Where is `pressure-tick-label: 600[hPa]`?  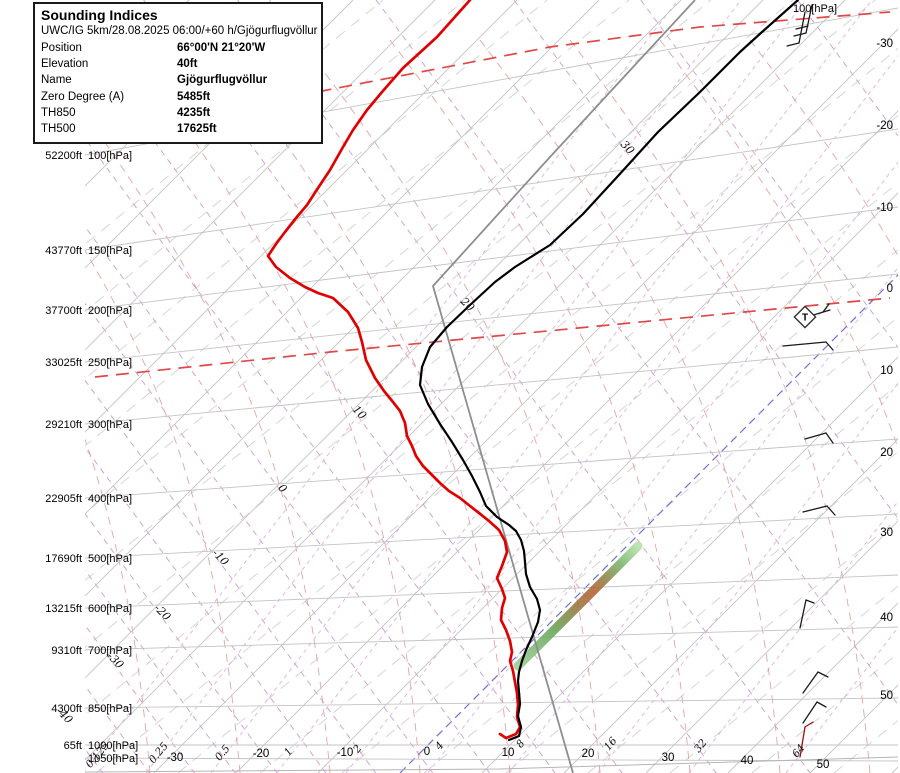
pressure-tick-label: 600[hPa] is located at coordinates (110, 609).